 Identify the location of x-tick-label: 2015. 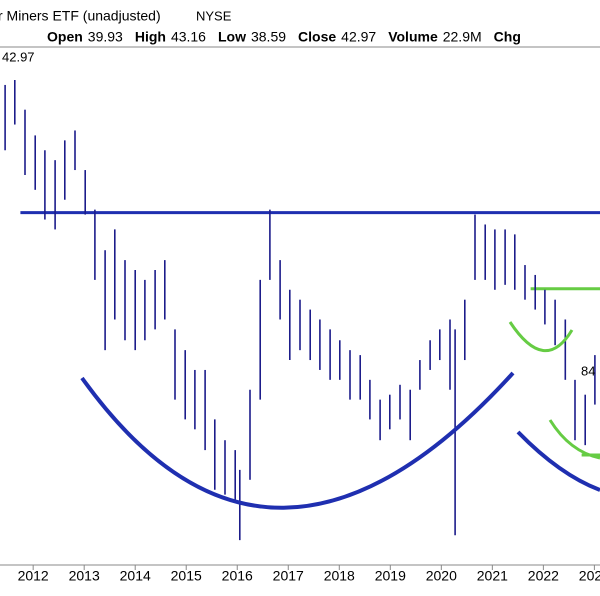
(186, 576).